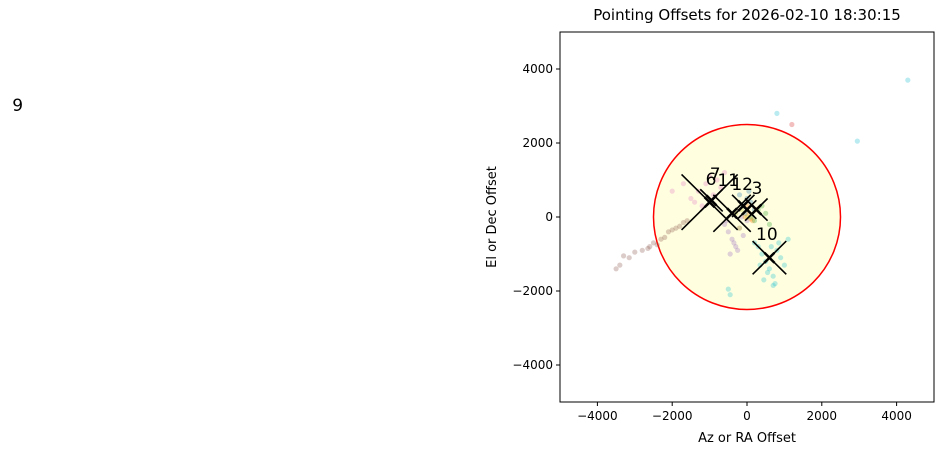  What do you see at coordinates (767, 235) in the screenshot?
I see `annotation: 10` at bounding box center [767, 235].